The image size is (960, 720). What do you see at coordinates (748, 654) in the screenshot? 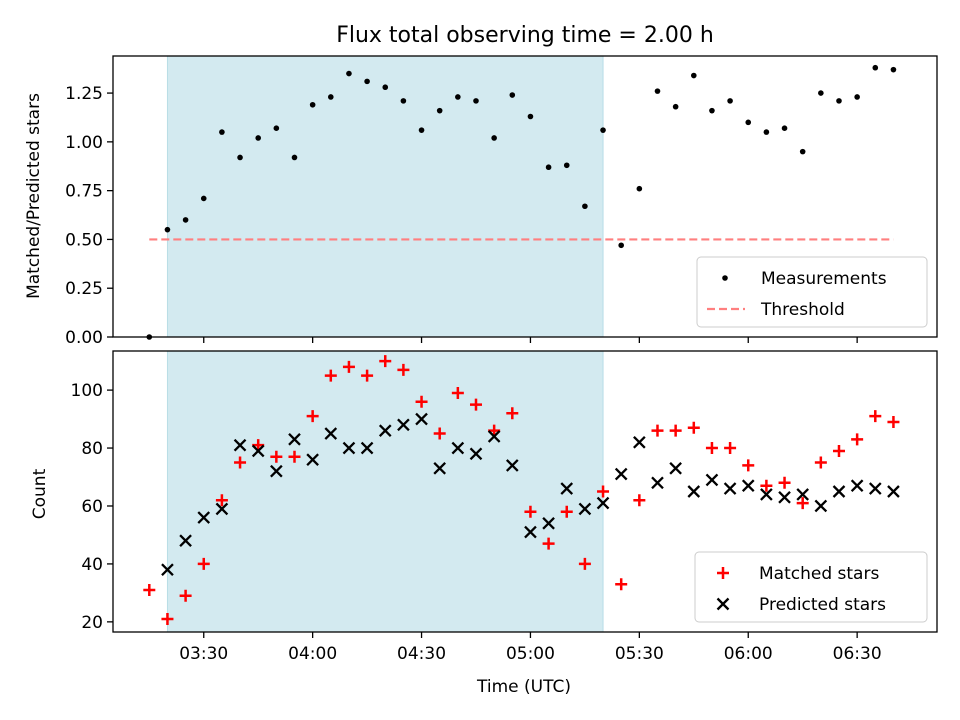
I see `x-tick-label: 06:00` at bounding box center [748, 654].